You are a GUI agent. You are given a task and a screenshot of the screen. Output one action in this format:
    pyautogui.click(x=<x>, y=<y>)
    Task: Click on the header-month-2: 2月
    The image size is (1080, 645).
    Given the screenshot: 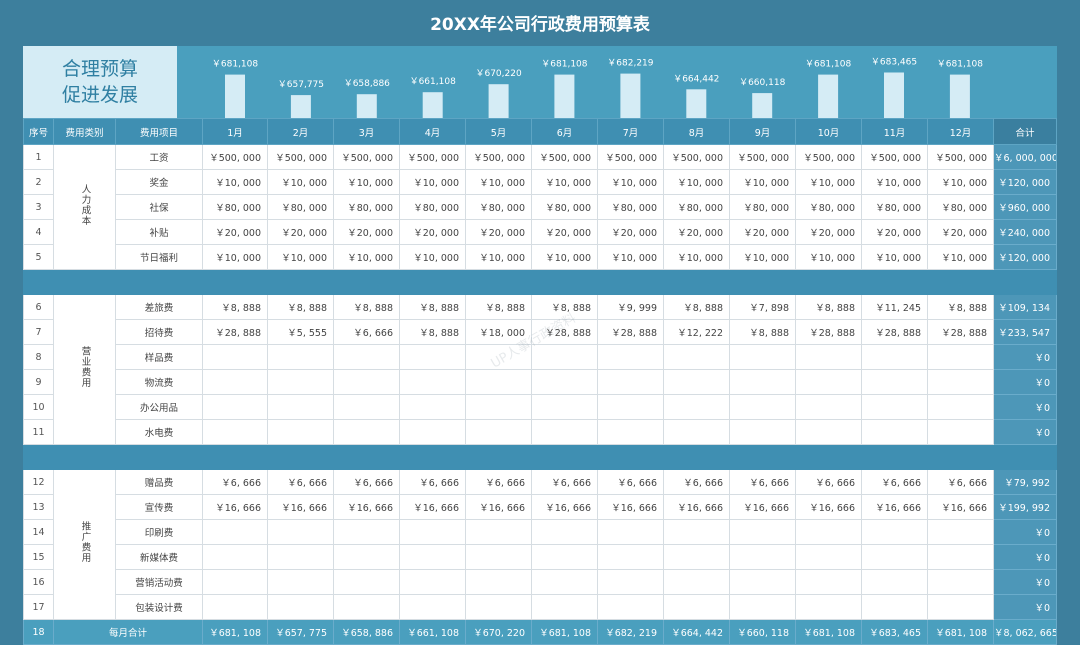 What is the action you would take?
    pyautogui.click(x=300, y=131)
    